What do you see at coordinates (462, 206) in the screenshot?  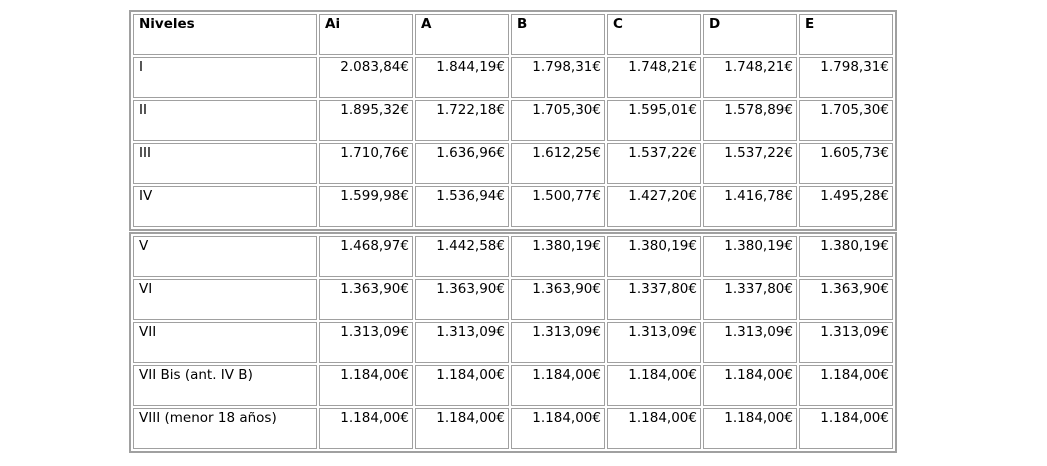 I see `value-cell: 1.536,94€` at bounding box center [462, 206].